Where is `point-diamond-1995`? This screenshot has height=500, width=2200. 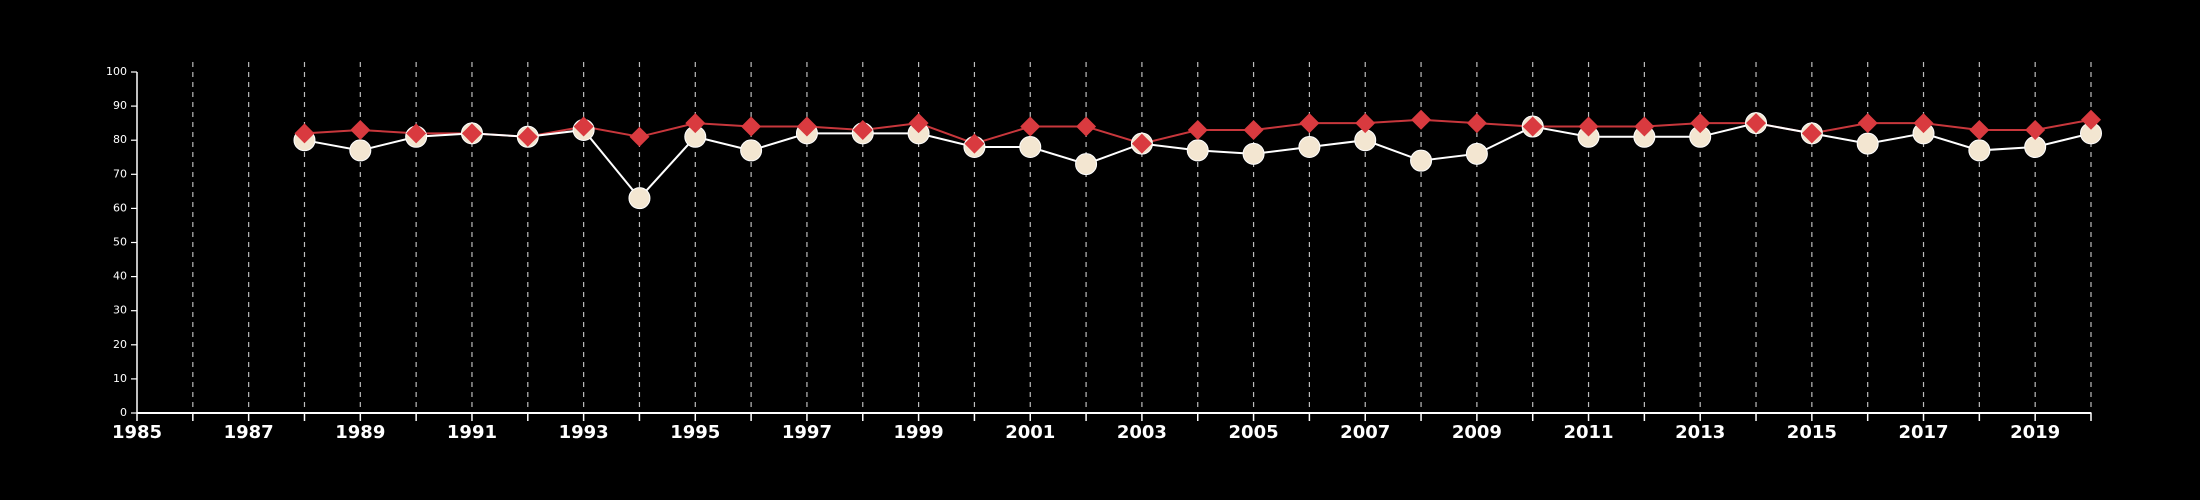
point-diamond-1995 is located at coordinates (695, 123).